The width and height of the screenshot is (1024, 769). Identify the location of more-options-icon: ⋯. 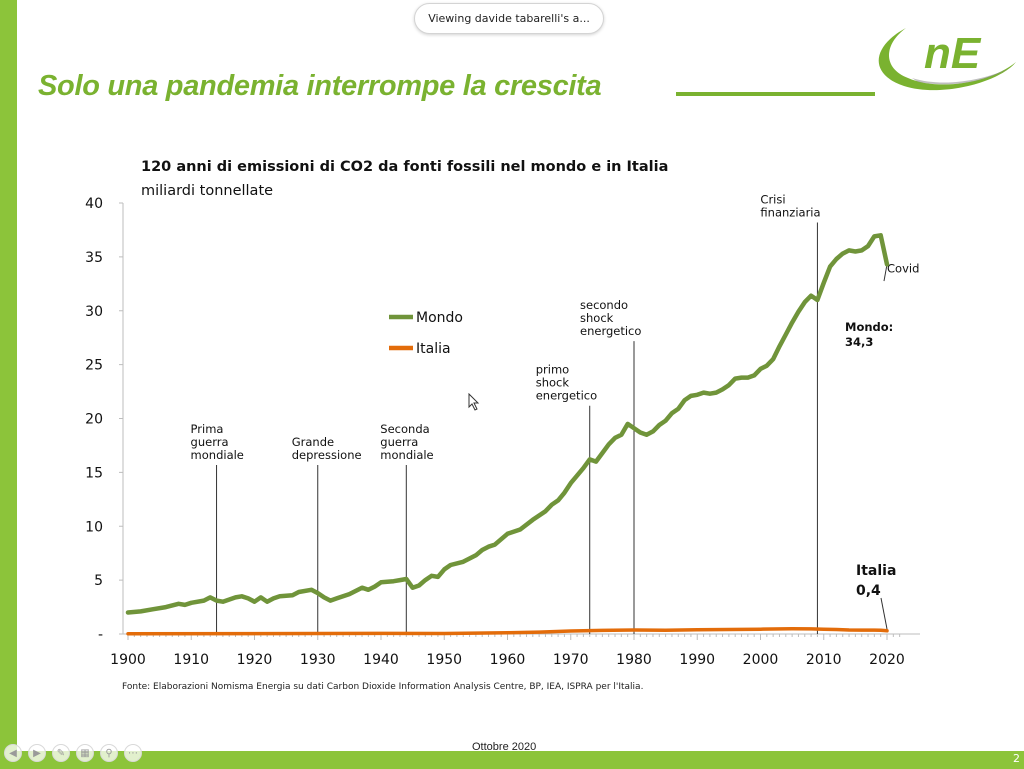
(133, 753).